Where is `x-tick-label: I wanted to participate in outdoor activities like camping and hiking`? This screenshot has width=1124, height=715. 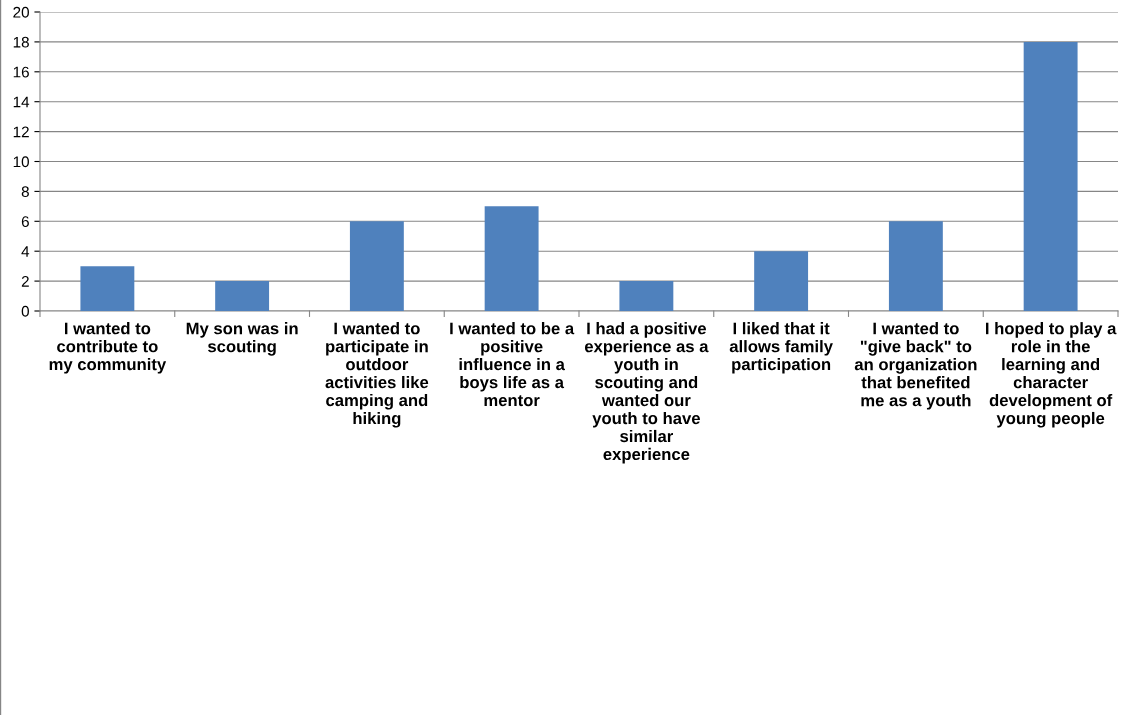 x-tick-label: I wanted to participate in outdoor activities like camping and hiking is located at coordinates (377, 375).